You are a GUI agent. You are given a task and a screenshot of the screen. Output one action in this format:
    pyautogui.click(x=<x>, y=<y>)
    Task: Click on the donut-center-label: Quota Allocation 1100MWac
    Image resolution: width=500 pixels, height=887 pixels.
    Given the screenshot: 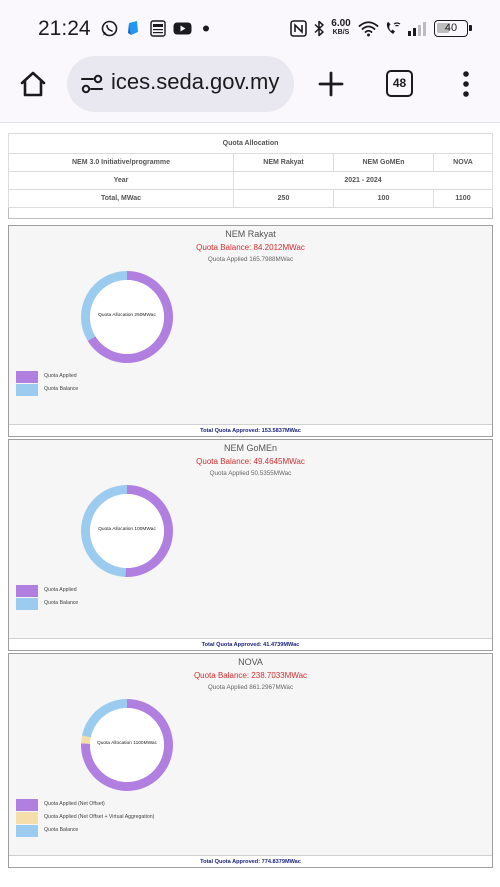 What is the action you would take?
    pyautogui.click(x=127, y=743)
    